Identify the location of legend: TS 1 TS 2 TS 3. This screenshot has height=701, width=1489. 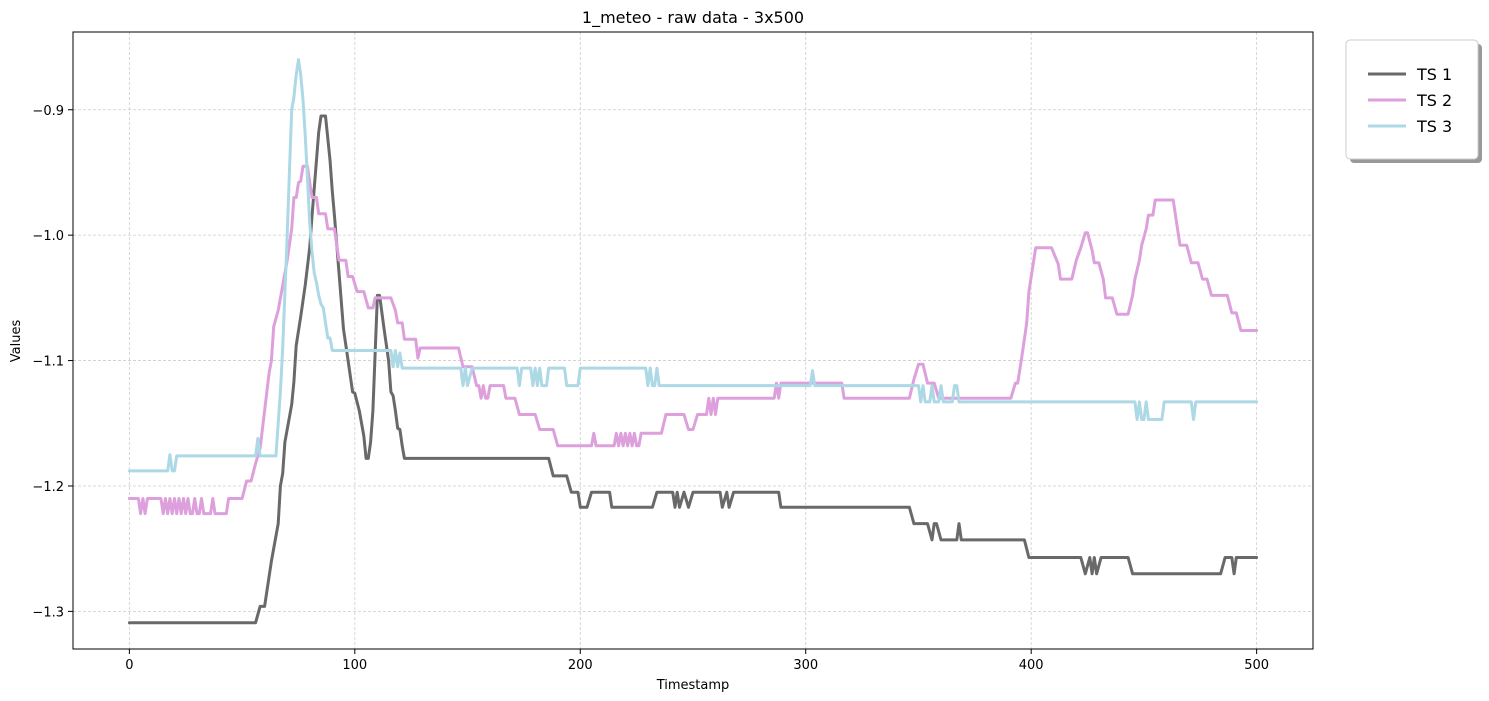
(1413, 101).